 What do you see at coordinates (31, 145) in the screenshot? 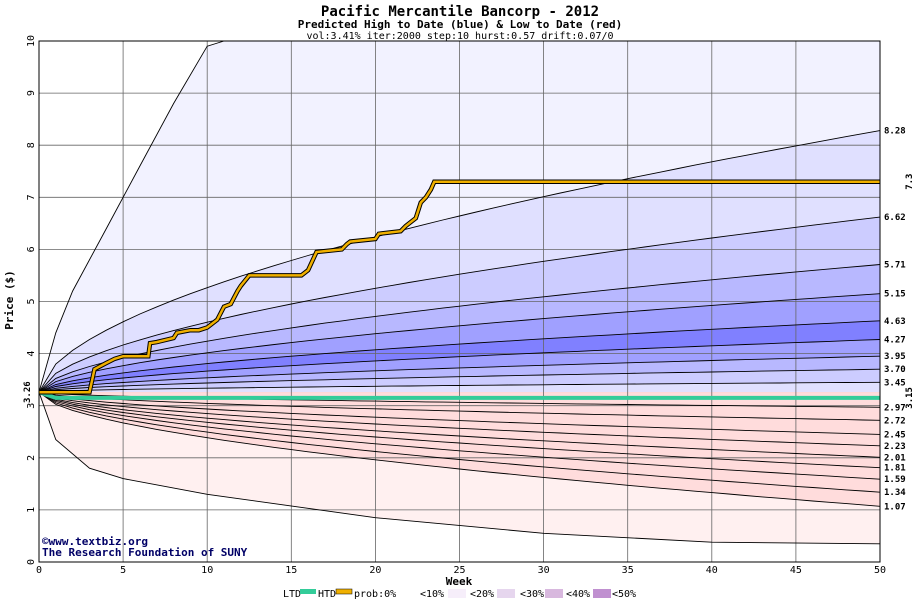
I see `y-tick-label: 8` at bounding box center [31, 145].